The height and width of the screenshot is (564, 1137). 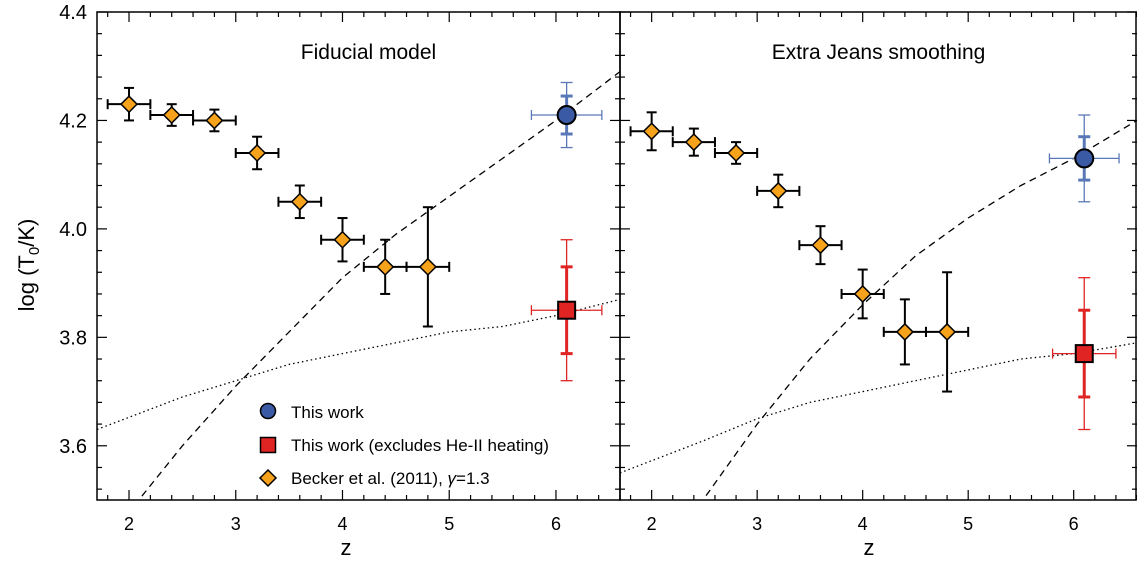 I want to click on legend-diamond-marker, so click(x=268, y=478).